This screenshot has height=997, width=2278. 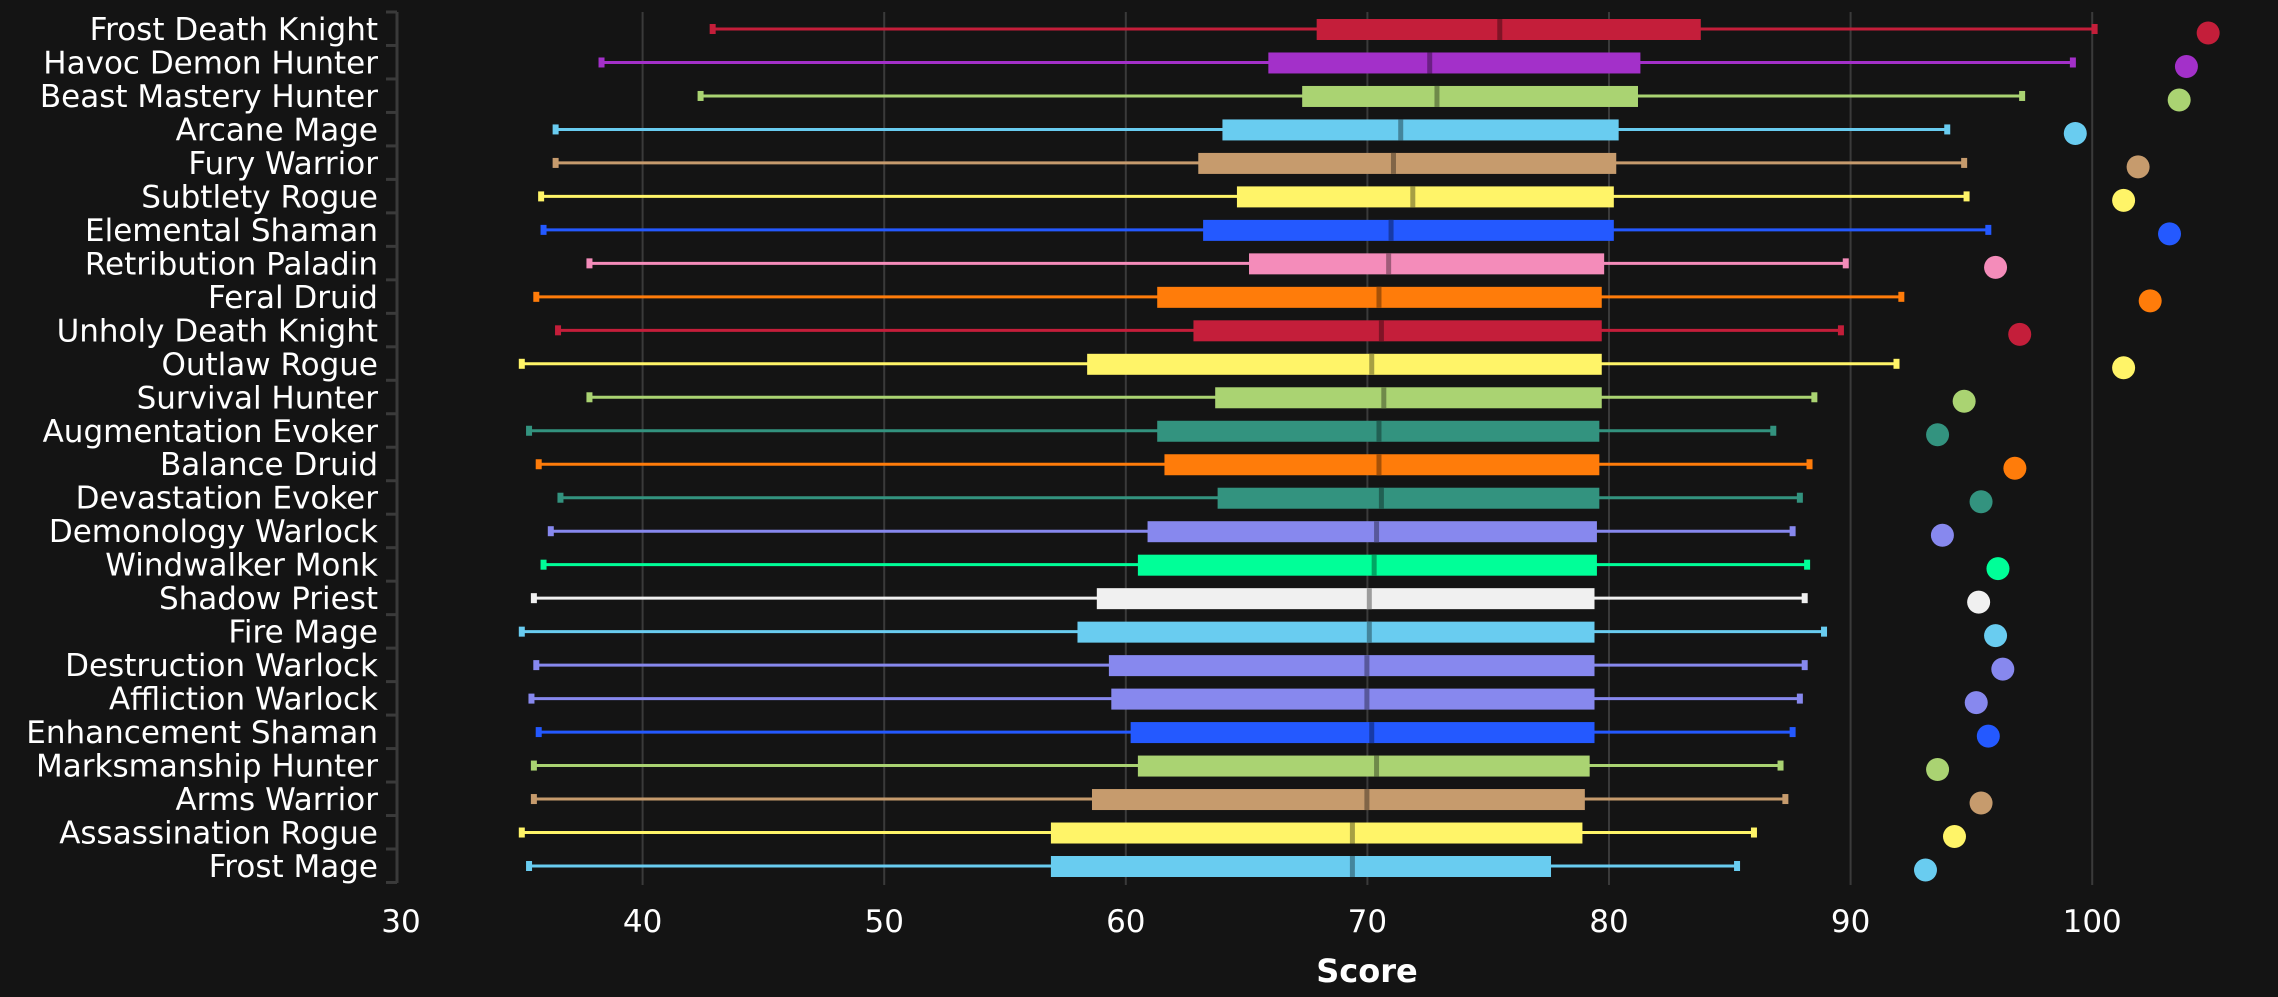 I want to click on x-axis-title: Score, so click(x=1366, y=971).